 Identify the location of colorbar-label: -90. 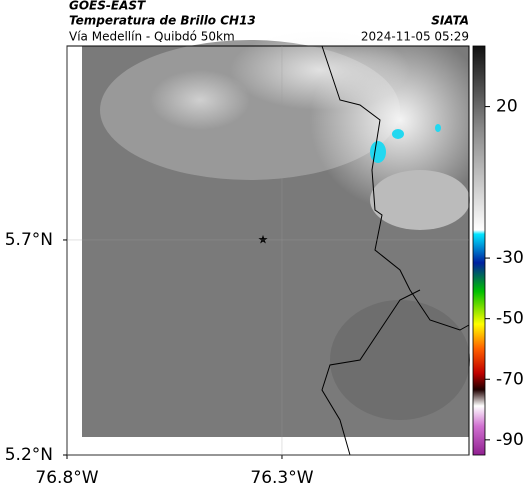
(510, 440).